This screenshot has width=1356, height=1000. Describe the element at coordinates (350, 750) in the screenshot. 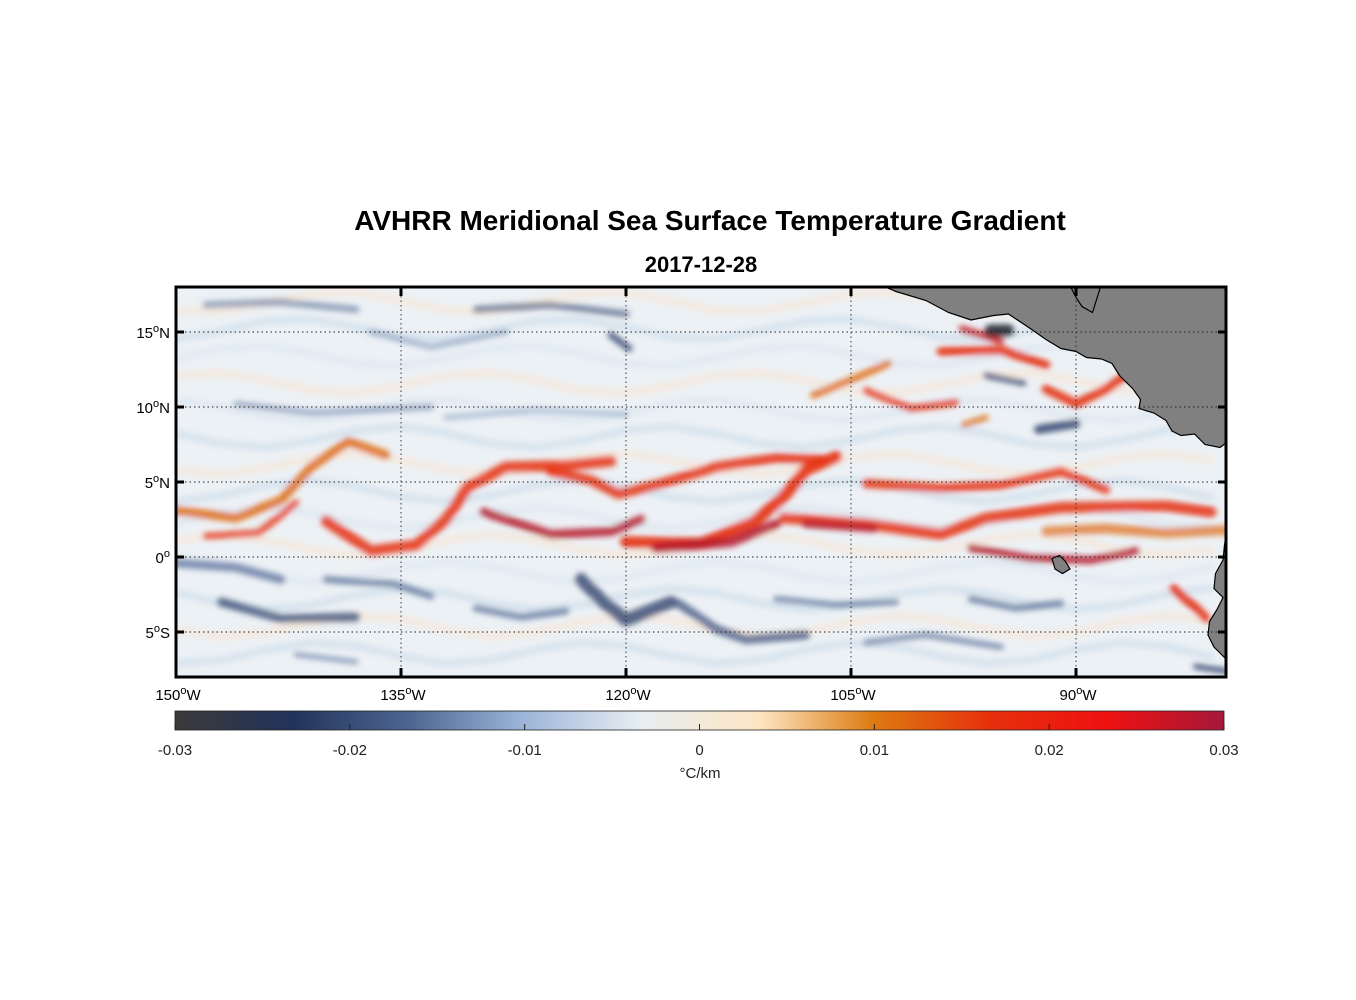

I see `colorbar-tick-label: -0.02` at that location.